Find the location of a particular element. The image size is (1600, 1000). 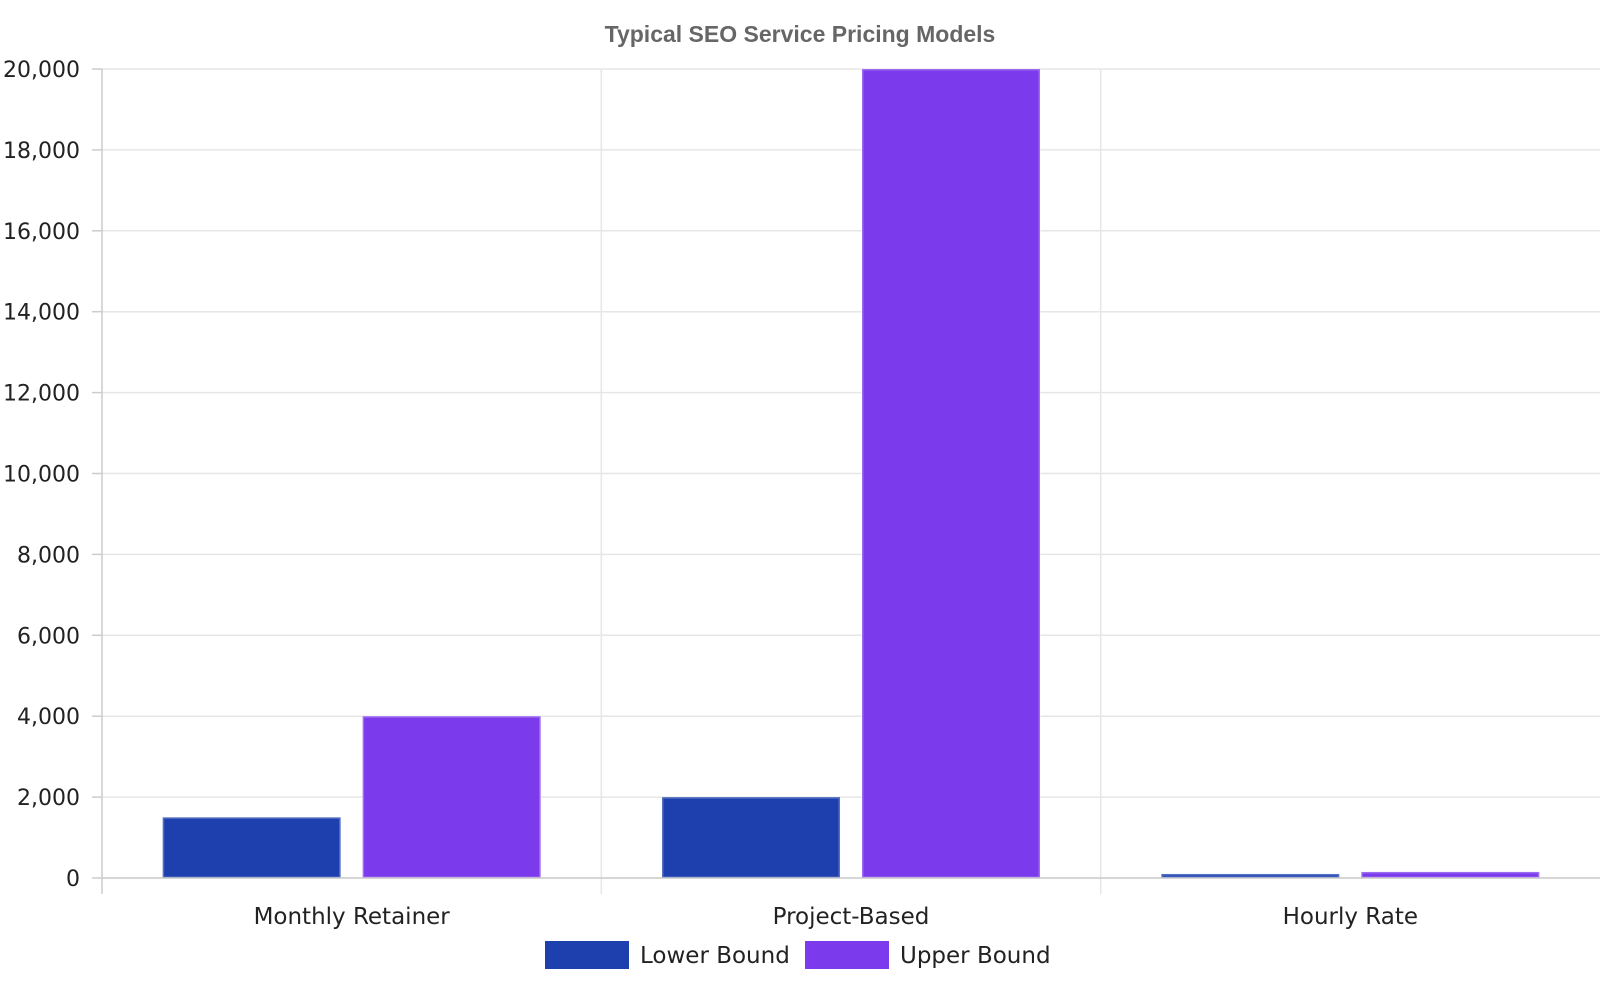

bar-upper-bound-project-based is located at coordinates (951, 473).